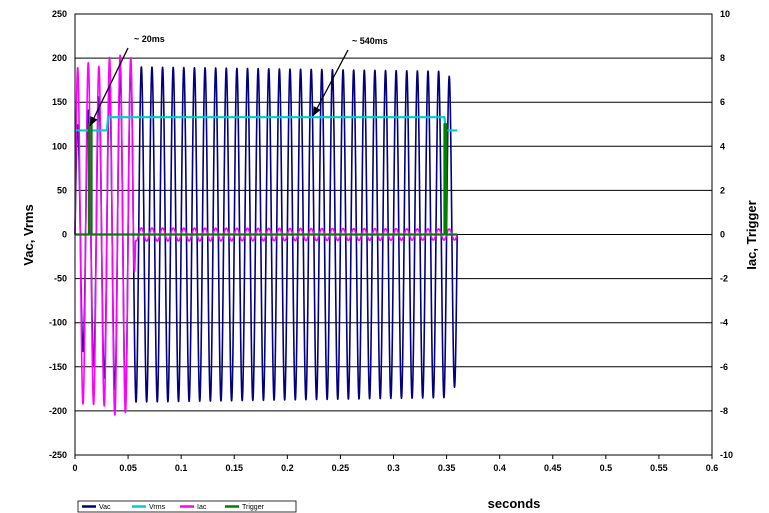 Image resolution: width=769 pixels, height=513 pixels. What do you see at coordinates (128, 468) in the screenshot?
I see `x-tick-1: 0.05` at bounding box center [128, 468].